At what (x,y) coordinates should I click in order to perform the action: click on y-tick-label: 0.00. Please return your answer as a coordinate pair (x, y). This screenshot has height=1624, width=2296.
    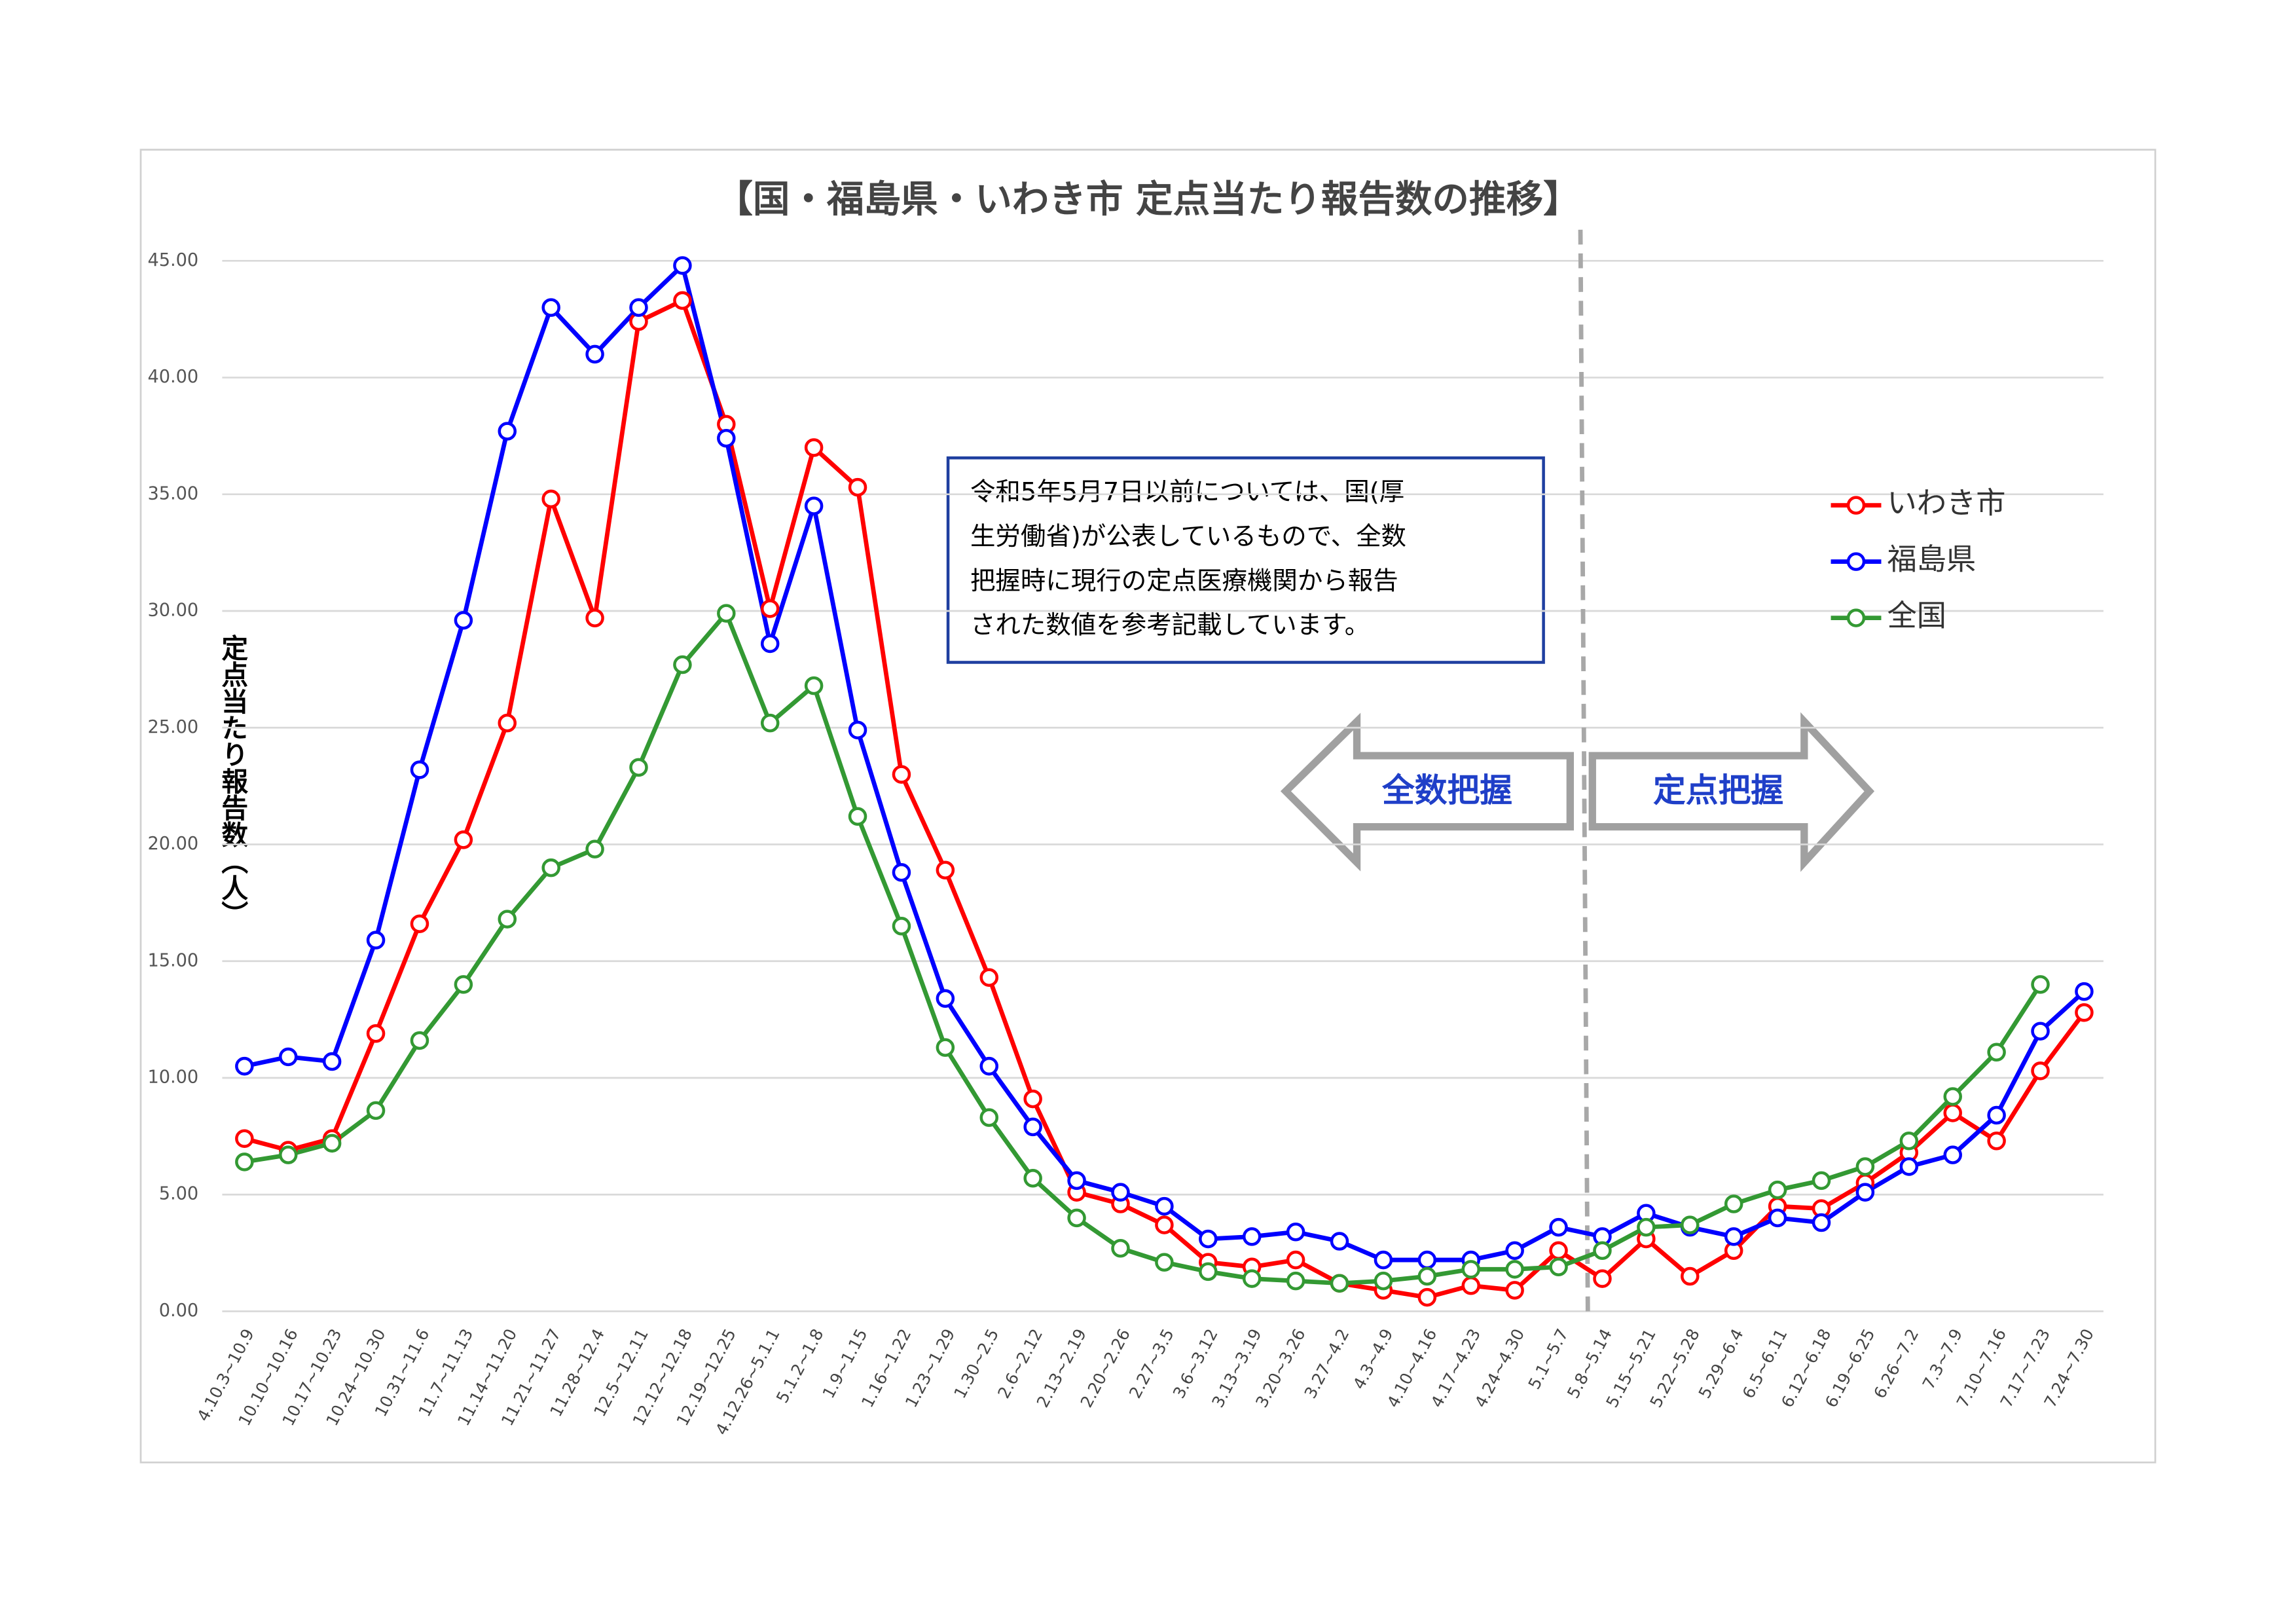
    Looking at the image, I should click on (178, 1311).